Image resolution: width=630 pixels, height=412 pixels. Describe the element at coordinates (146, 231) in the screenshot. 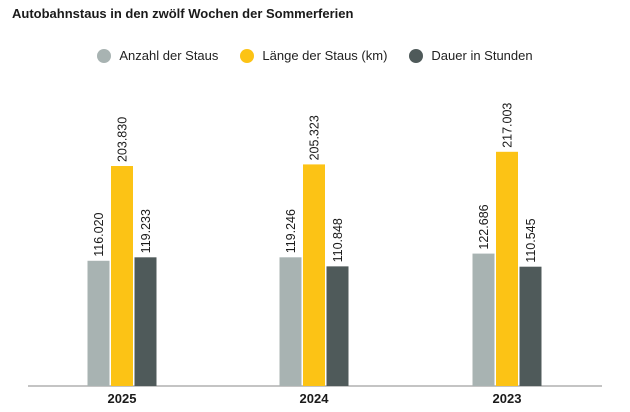

I see `data-label-duration-2025: 119.233` at that location.